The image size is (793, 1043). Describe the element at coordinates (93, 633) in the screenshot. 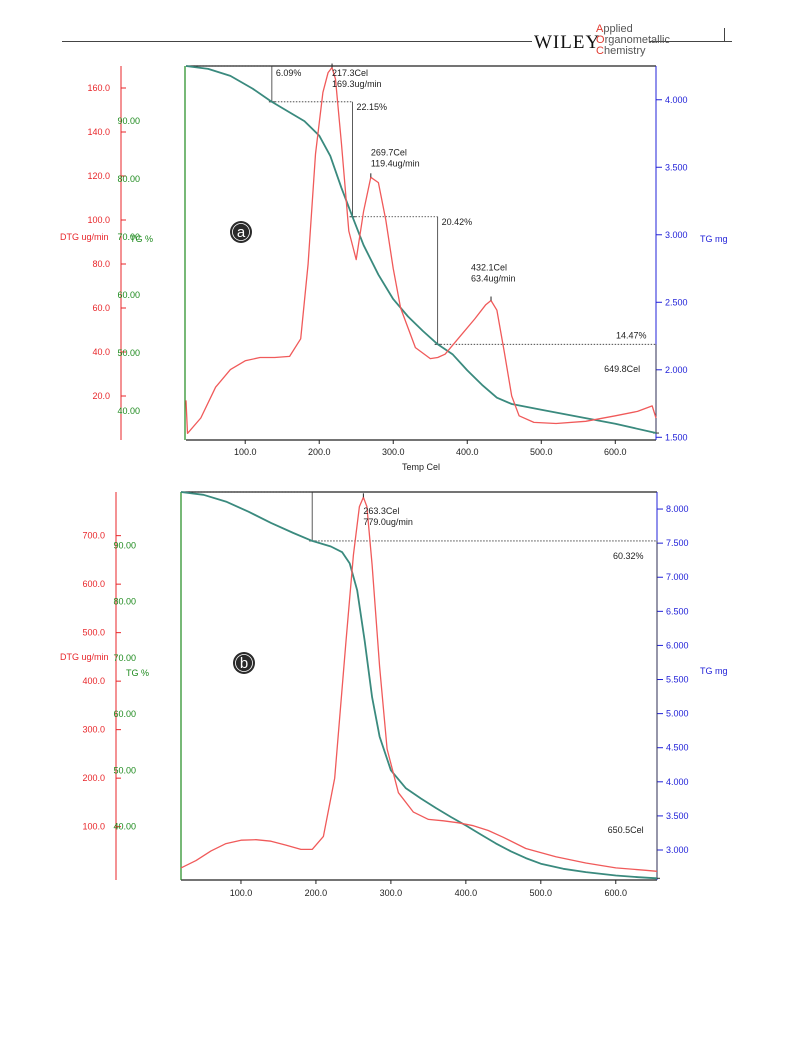

I see `dtg-tick-label: 500.0` at that location.